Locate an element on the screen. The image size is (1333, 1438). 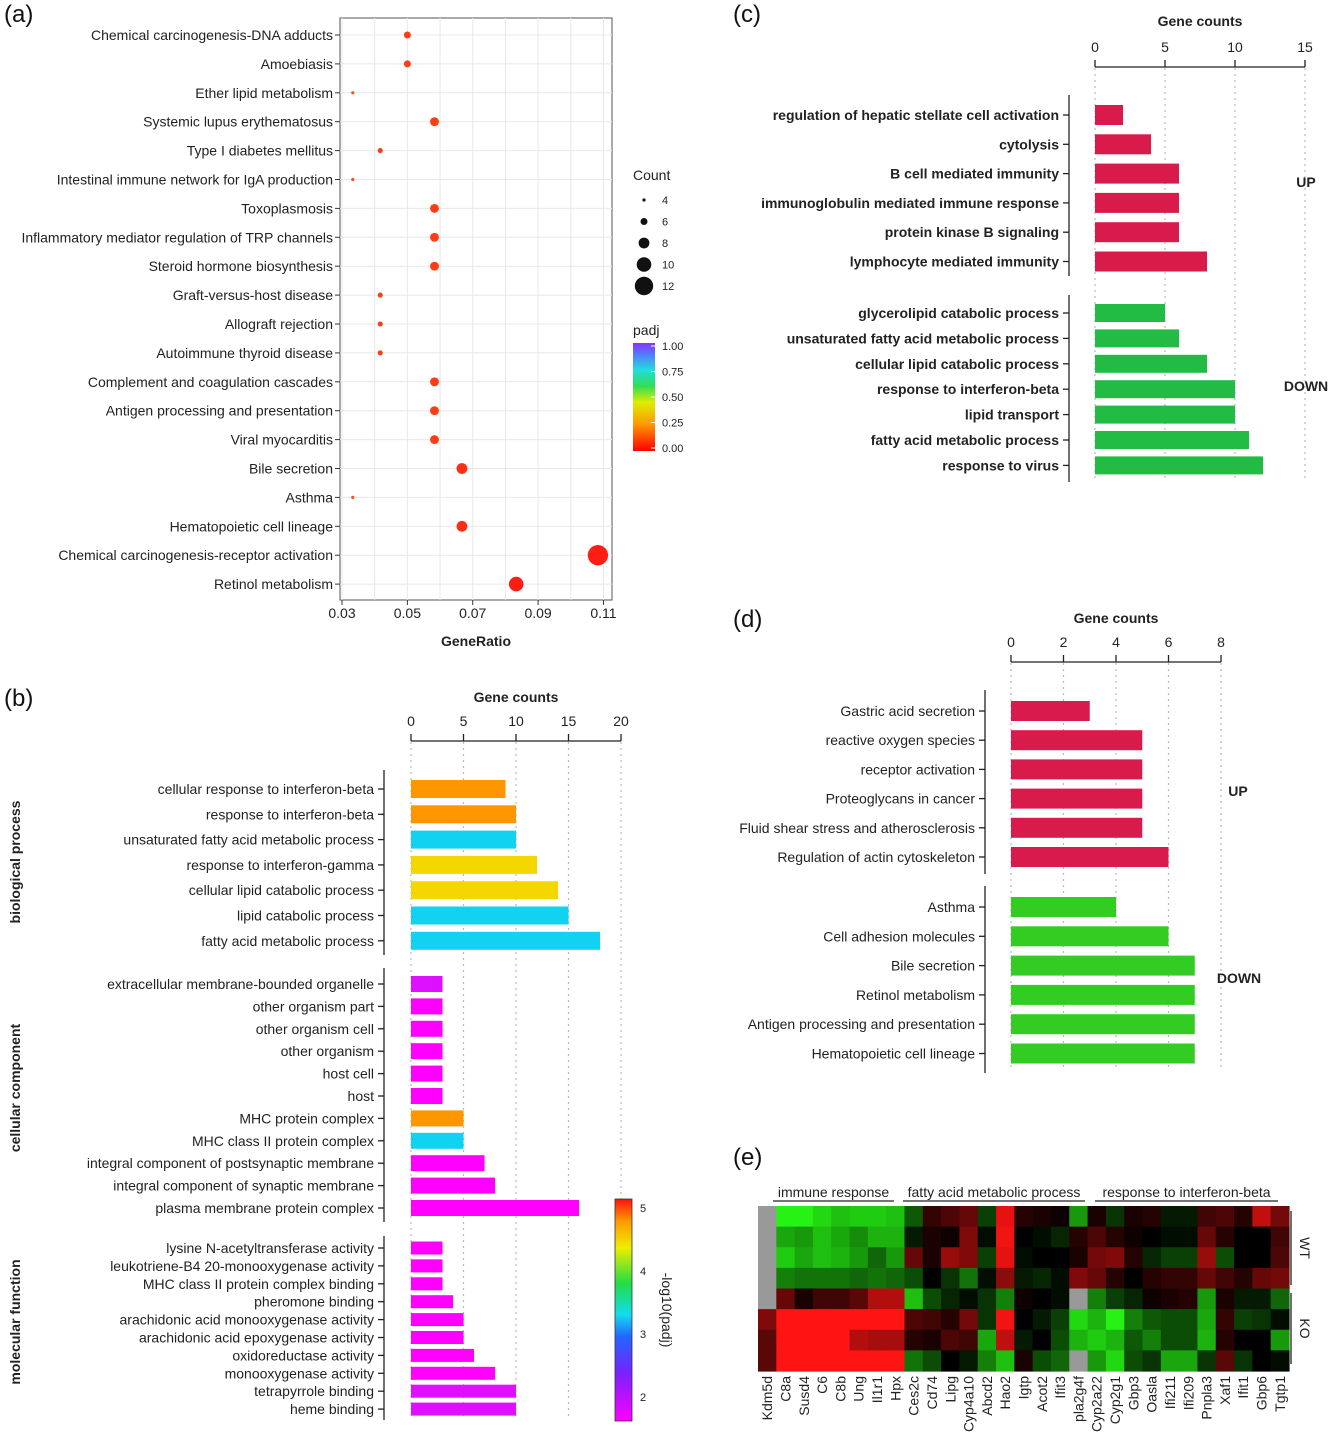
colorbar-tick-label: 4 is located at coordinates (643, 1272).